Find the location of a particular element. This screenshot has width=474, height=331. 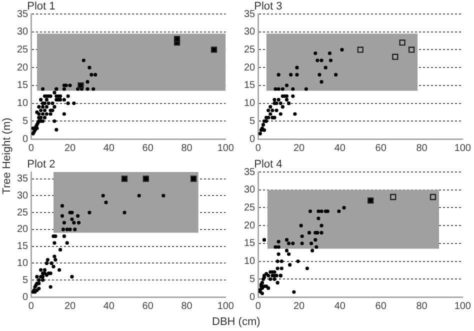

chart-title: Plot 1 is located at coordinates (41, 6).